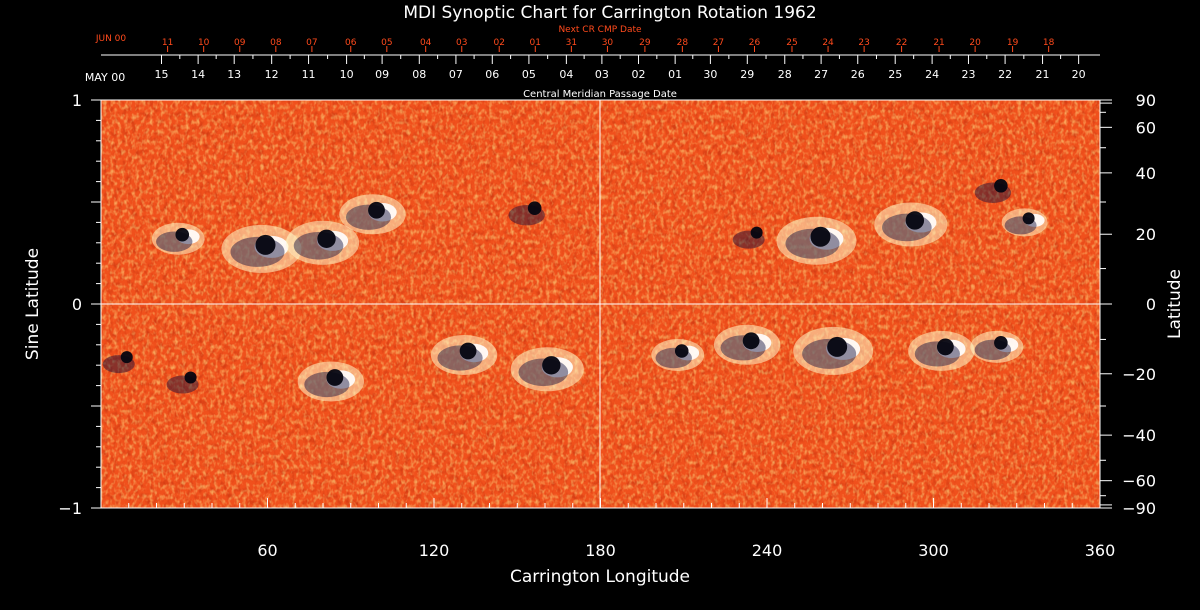 The width and height of the screenshot is (1200, 610). Describe the element at coordinates (161, 74) in the screenshot. I see `cmp-label: 15` at that location.